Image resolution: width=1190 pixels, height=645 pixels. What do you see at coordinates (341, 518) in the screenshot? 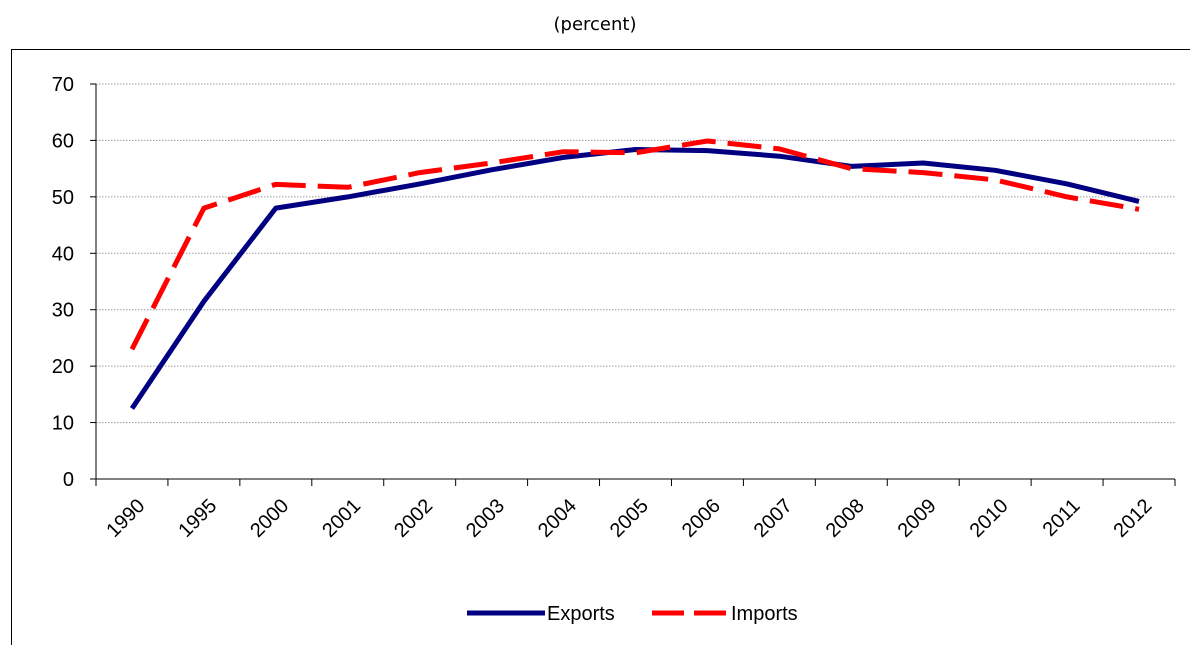
I see `x-tick-label: 2001` at bounding box center [341, 518].